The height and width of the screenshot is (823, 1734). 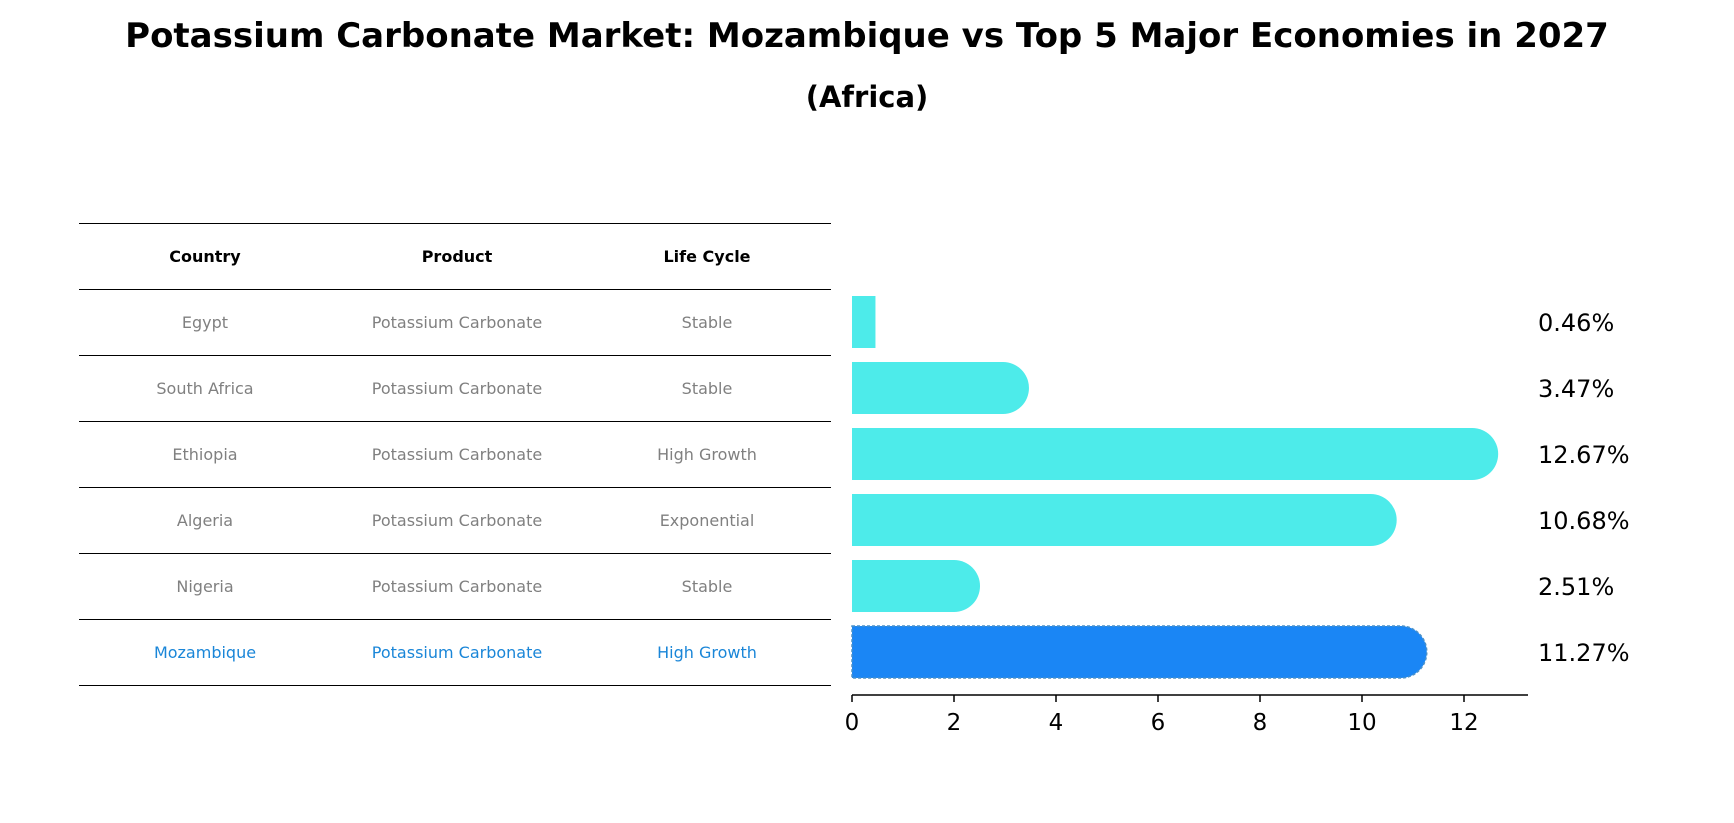 I want to click on value-label: 11.27%, so click(x=1584, y=653).